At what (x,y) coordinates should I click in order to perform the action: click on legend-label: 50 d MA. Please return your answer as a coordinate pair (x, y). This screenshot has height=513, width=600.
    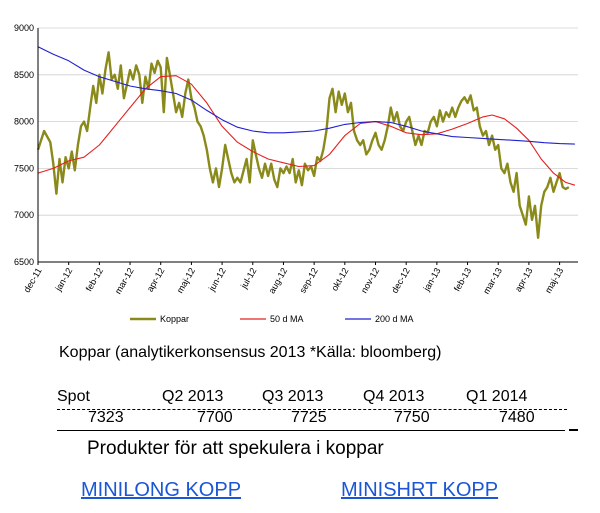
    Looking at the image, I should click on (287, 319).